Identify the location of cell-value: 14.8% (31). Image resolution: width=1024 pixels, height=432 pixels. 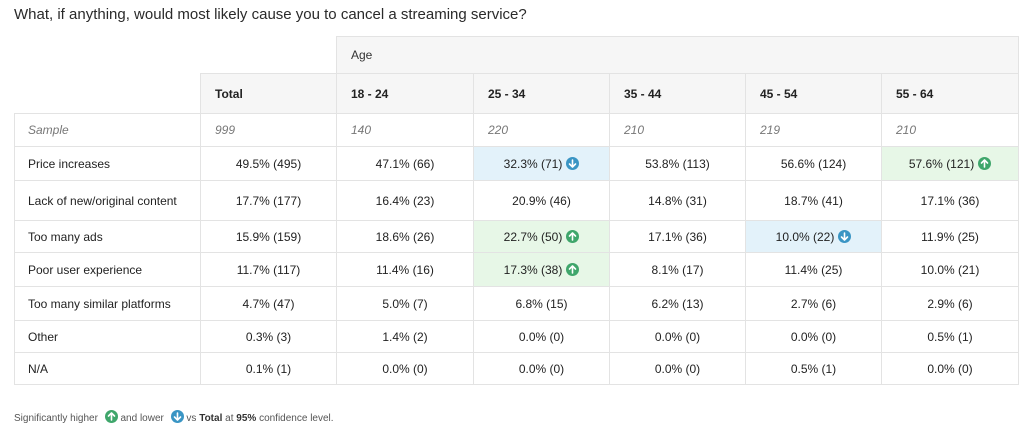
(677, 200).